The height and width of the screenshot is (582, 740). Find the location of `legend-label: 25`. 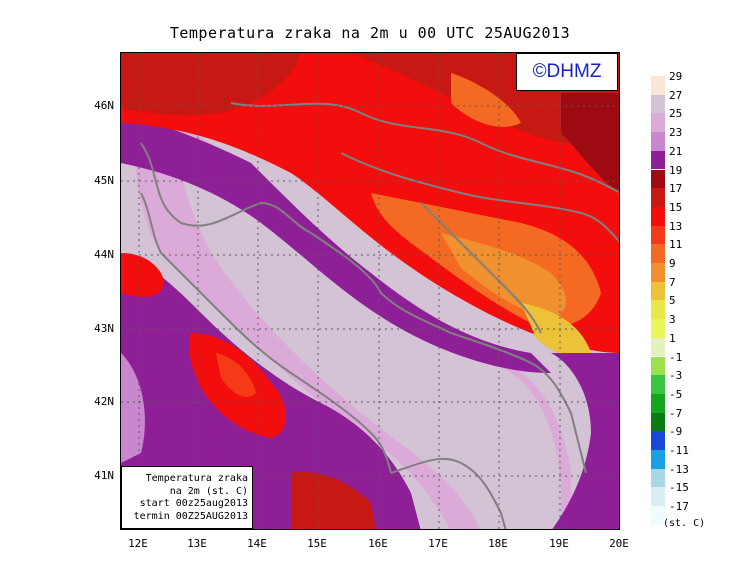

legend-label: 25 is located at coordinates (676, 114).